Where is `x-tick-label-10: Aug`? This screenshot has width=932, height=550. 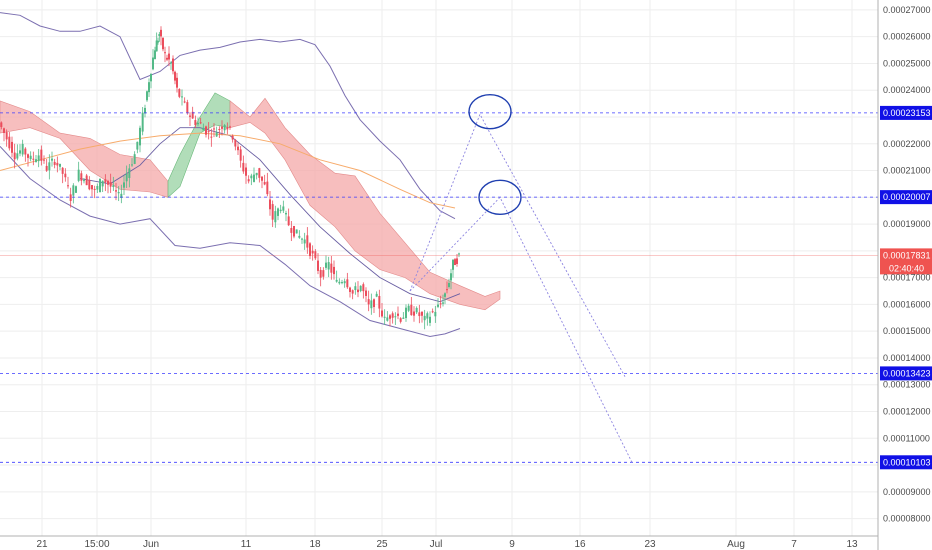
x-tick-label-10: Aug is located at coordinates (736, 544).